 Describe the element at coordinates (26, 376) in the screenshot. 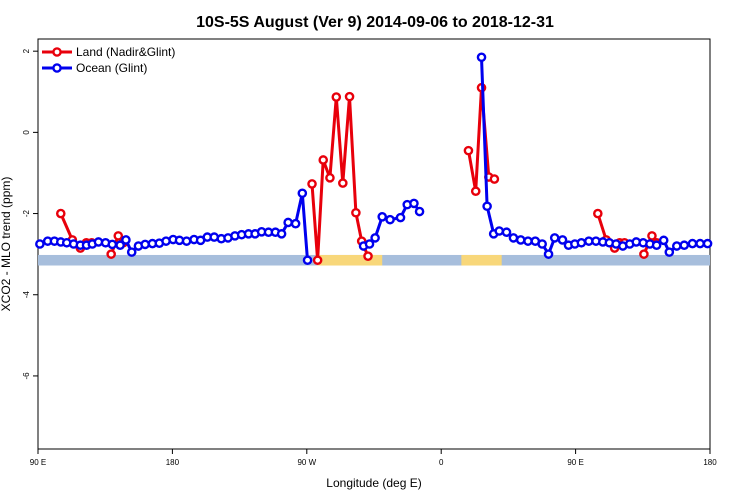

I see `y-tick-label: -6` at that location.